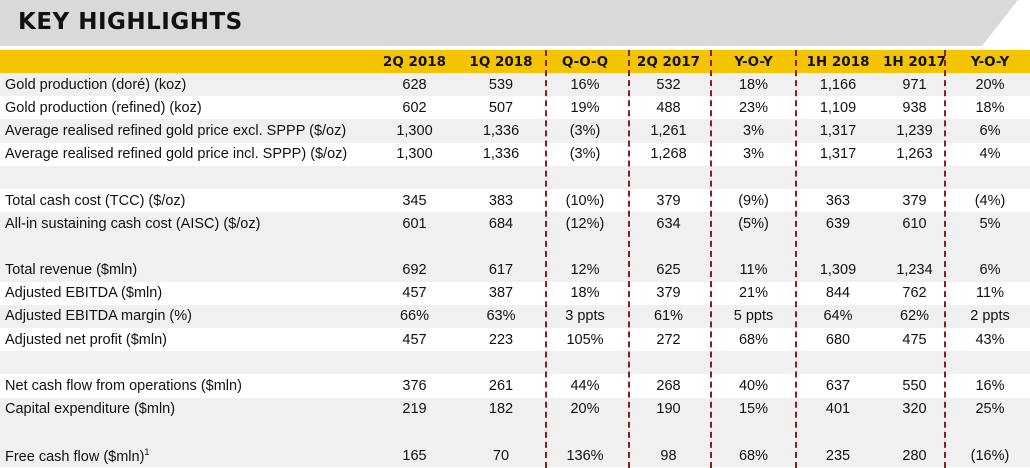 This screenshot has height=468, width=1030. What do you see at coordinates (990, 85) in the screenshot?
I see `table-cell: 20%` at bounding box center [990, 85].